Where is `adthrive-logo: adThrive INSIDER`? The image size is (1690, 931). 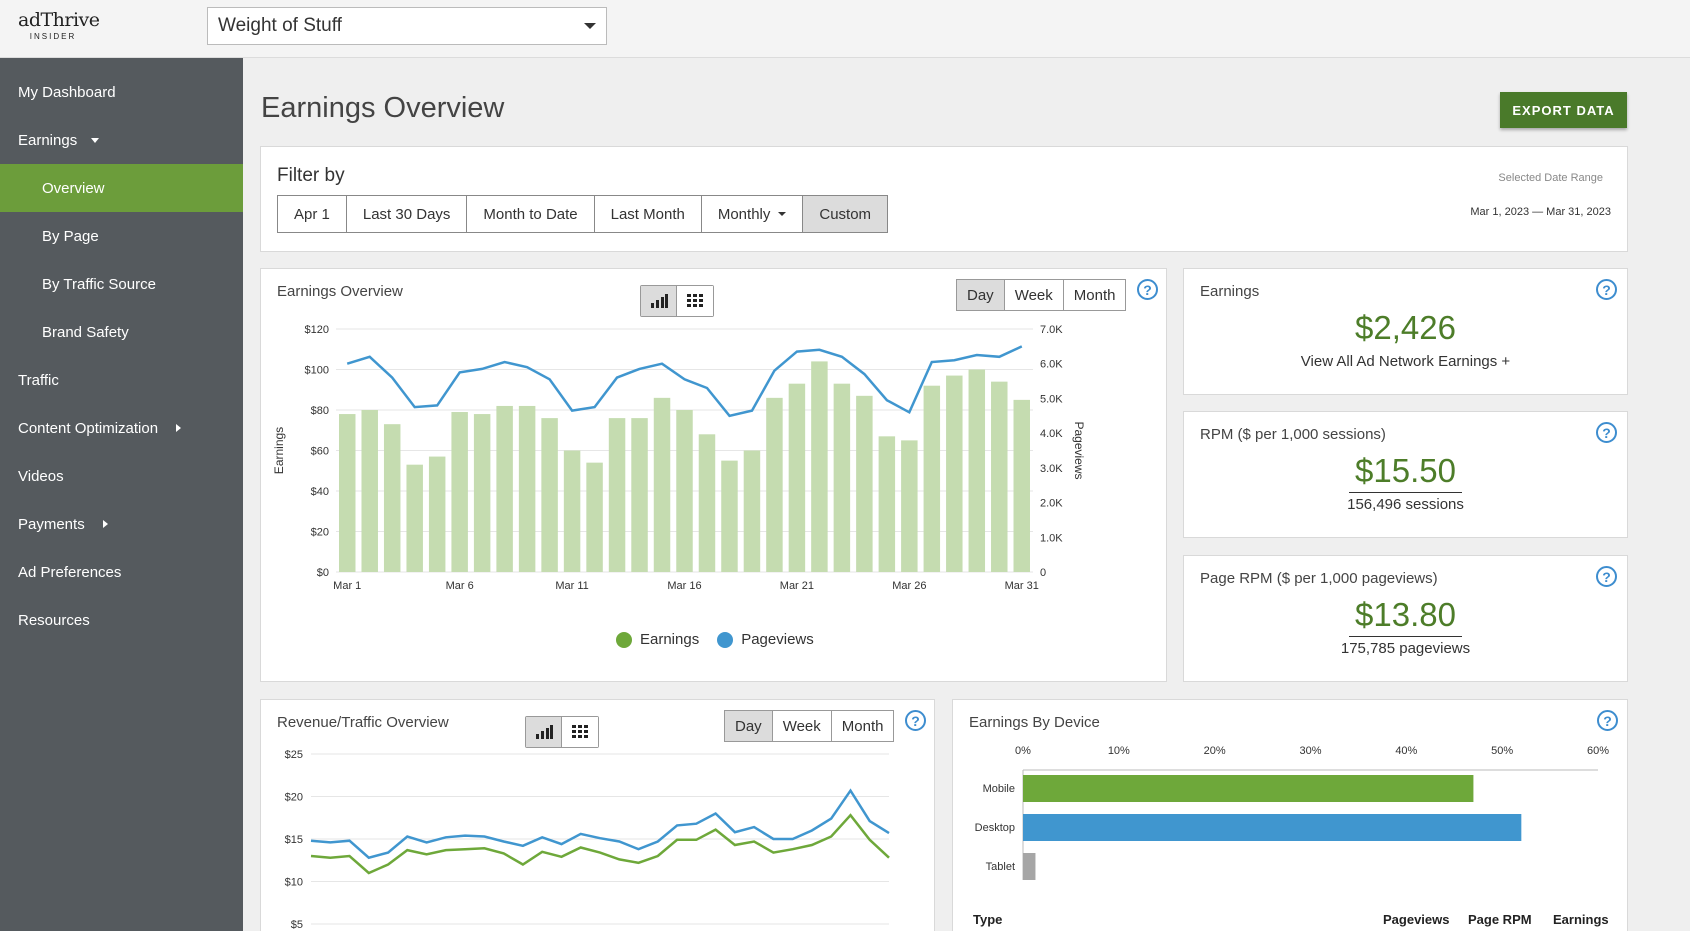
adthrive-logo: adThrive INSIDER is located at coordinates (59, 25).